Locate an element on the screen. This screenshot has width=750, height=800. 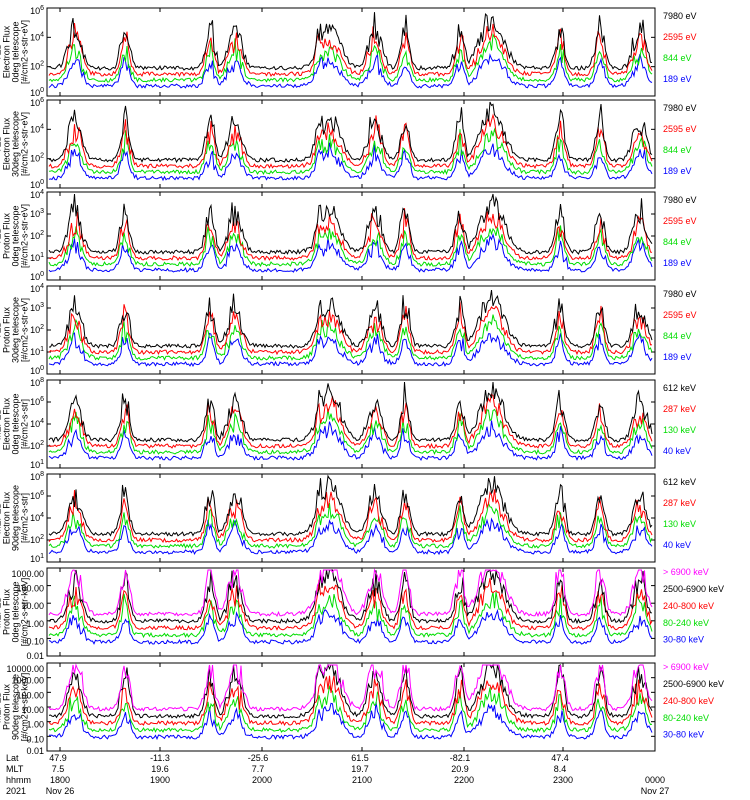
series-trace-2500-6900-kev is located at coordinates (350, 597).